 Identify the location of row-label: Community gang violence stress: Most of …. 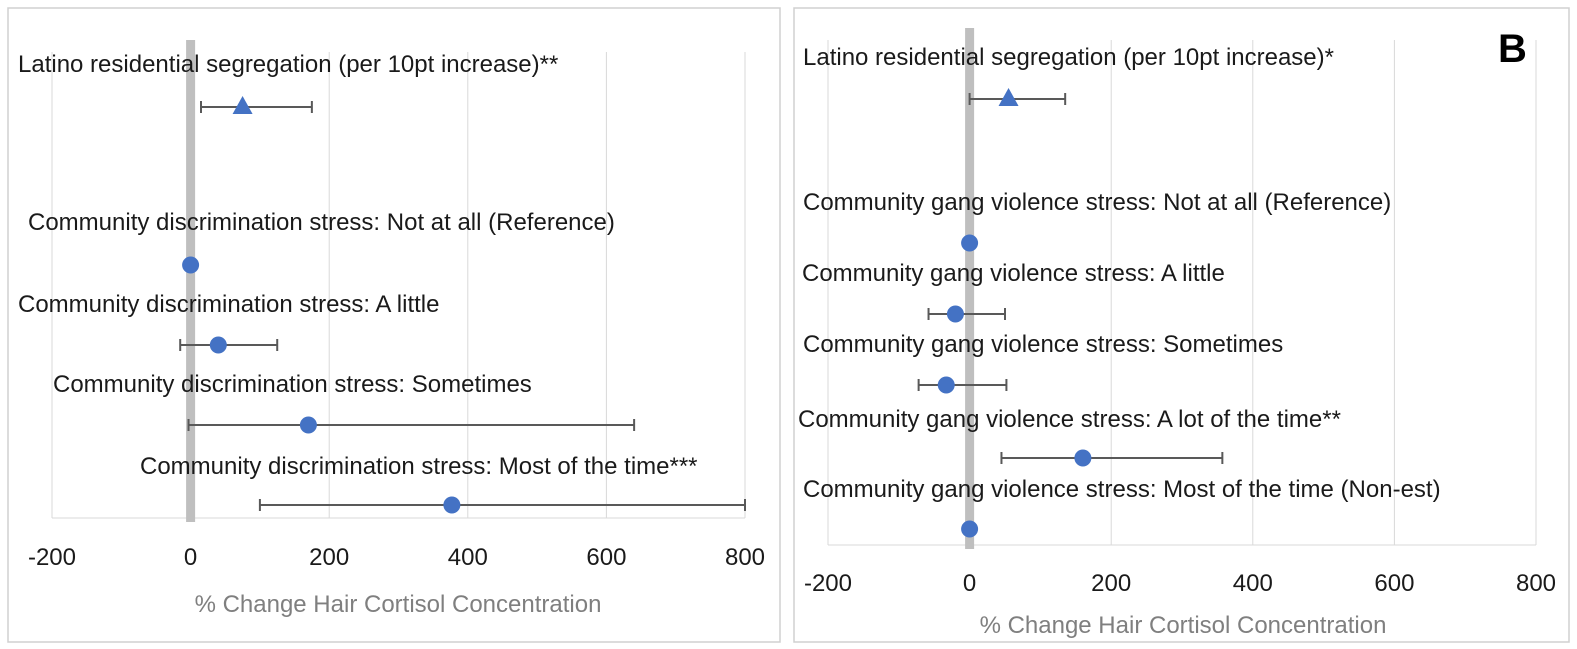
(1122, 489).